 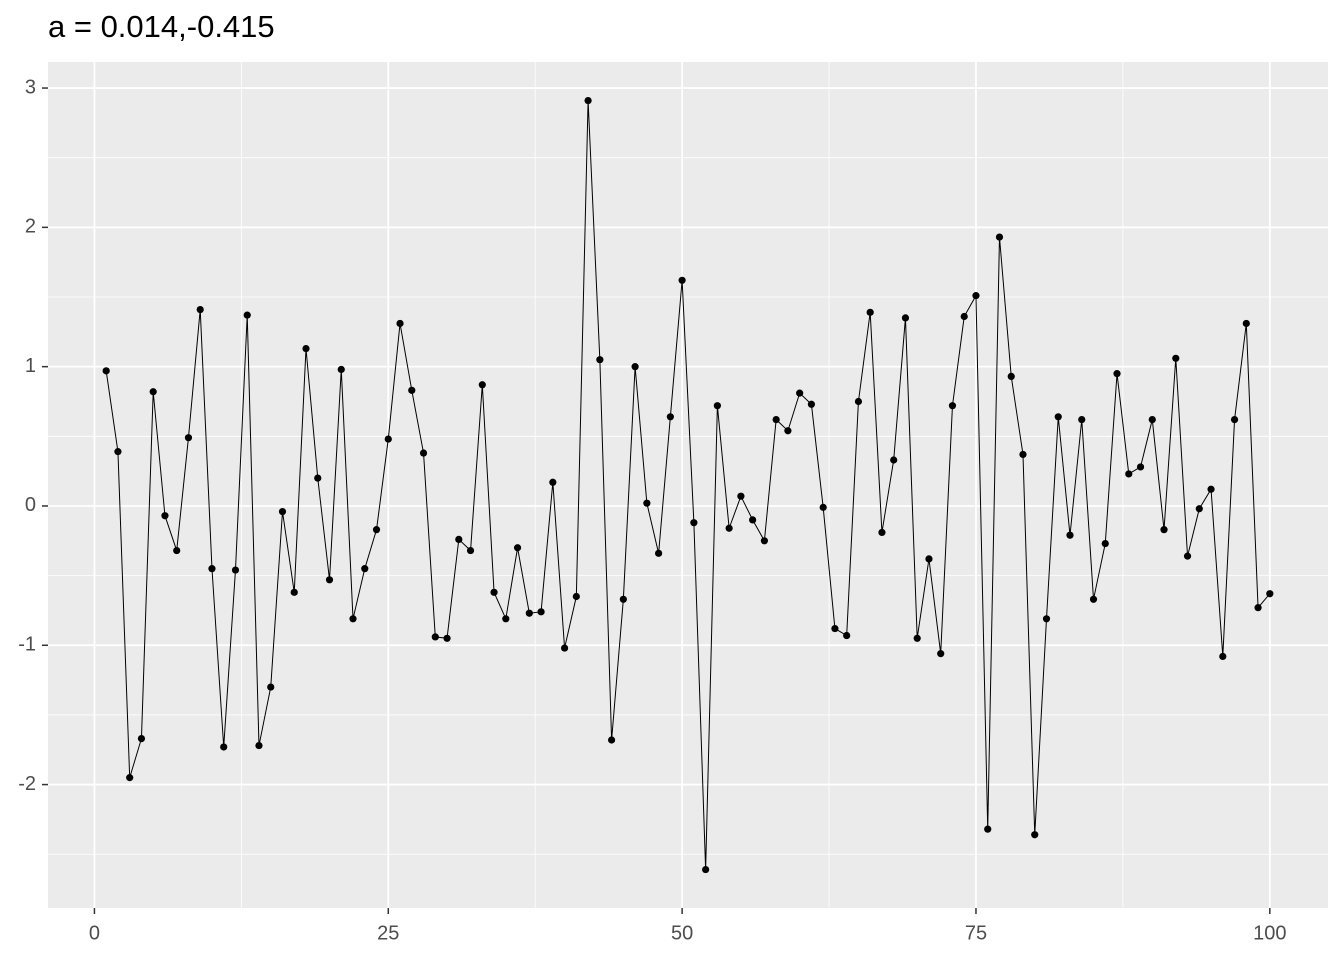 What do you see at coordinates (27, 645) in the screenshot?
I see `y-tick-label: -1` at bounding box center [27, 645].